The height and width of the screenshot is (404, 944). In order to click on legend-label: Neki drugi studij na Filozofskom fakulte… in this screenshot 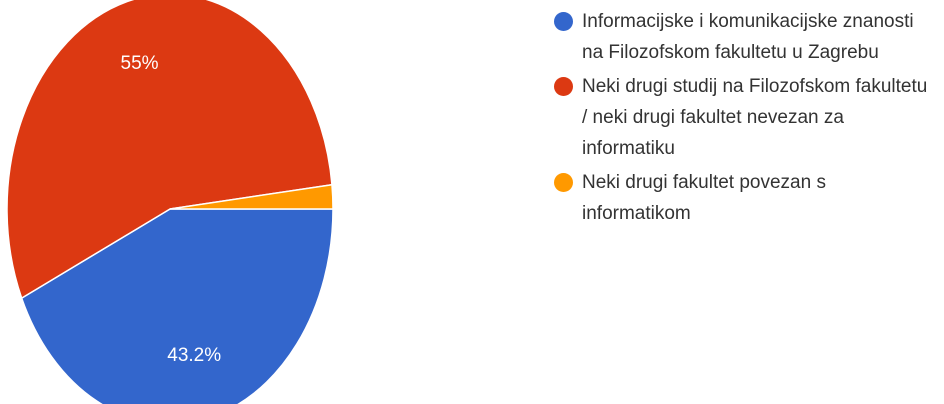, I will do `click(755, 117)`.